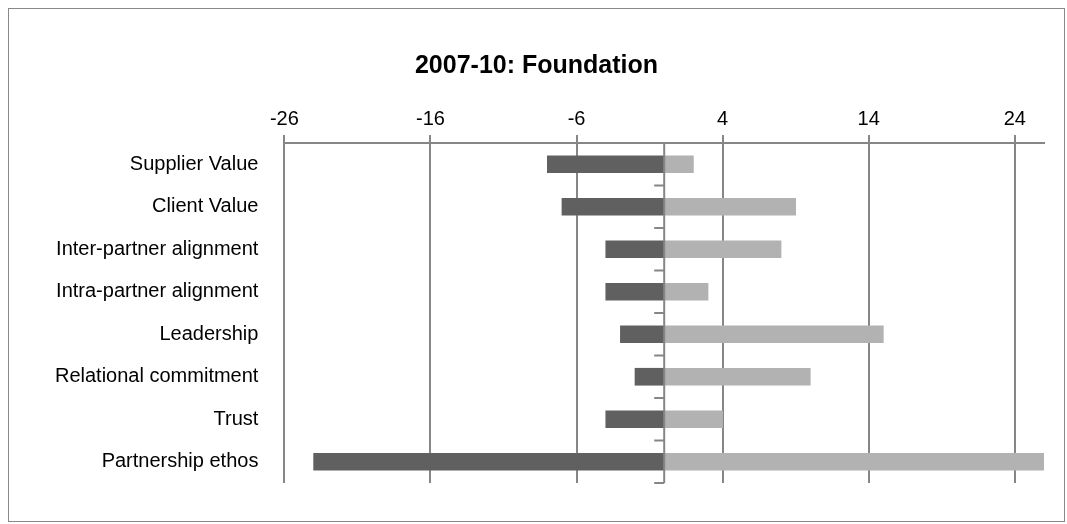 The width and height of the screenshot is (1067, 524). I want to click on y-tick-label: Inter-partner alignment, so click(157, 247).